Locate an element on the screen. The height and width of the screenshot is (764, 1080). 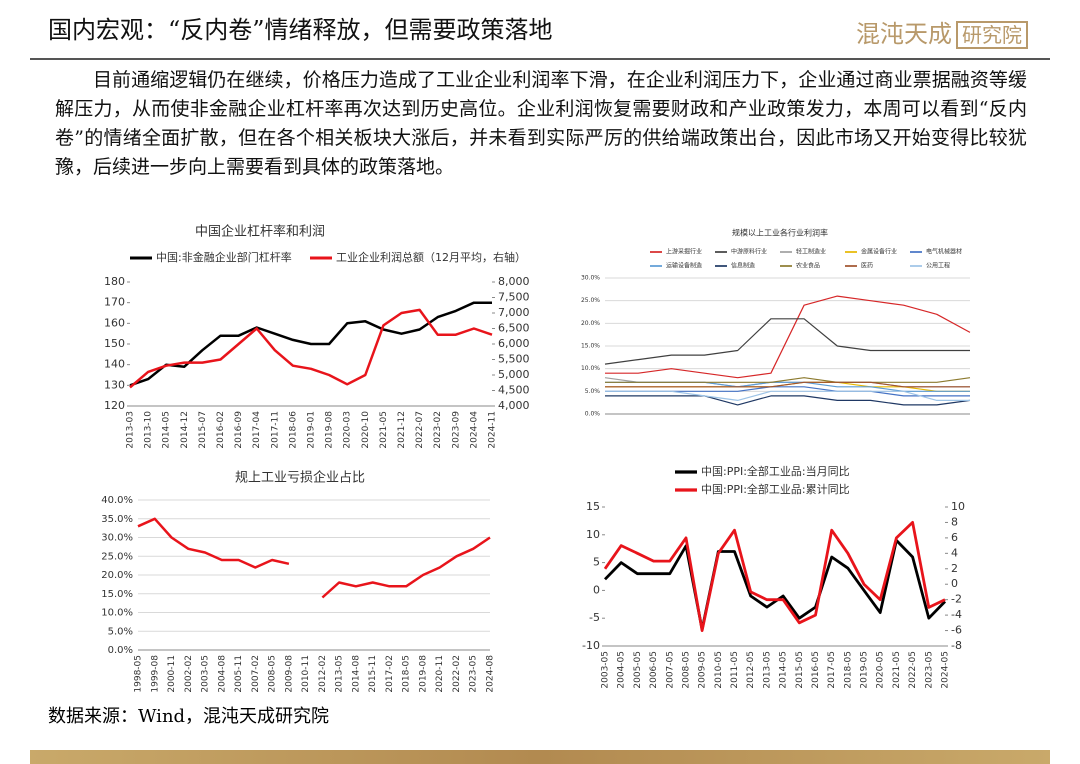
y-tick-label: 20.0% is located at coordinates (117, 575).